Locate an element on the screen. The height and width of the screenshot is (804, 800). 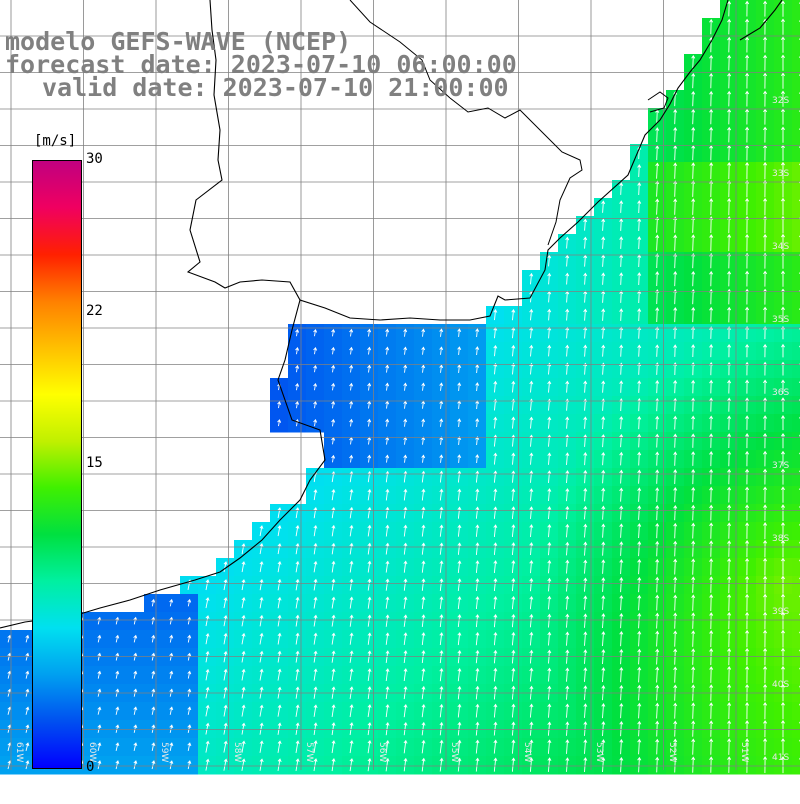
colorbar-tick-max: 30 is located at coordinates (94, 159).